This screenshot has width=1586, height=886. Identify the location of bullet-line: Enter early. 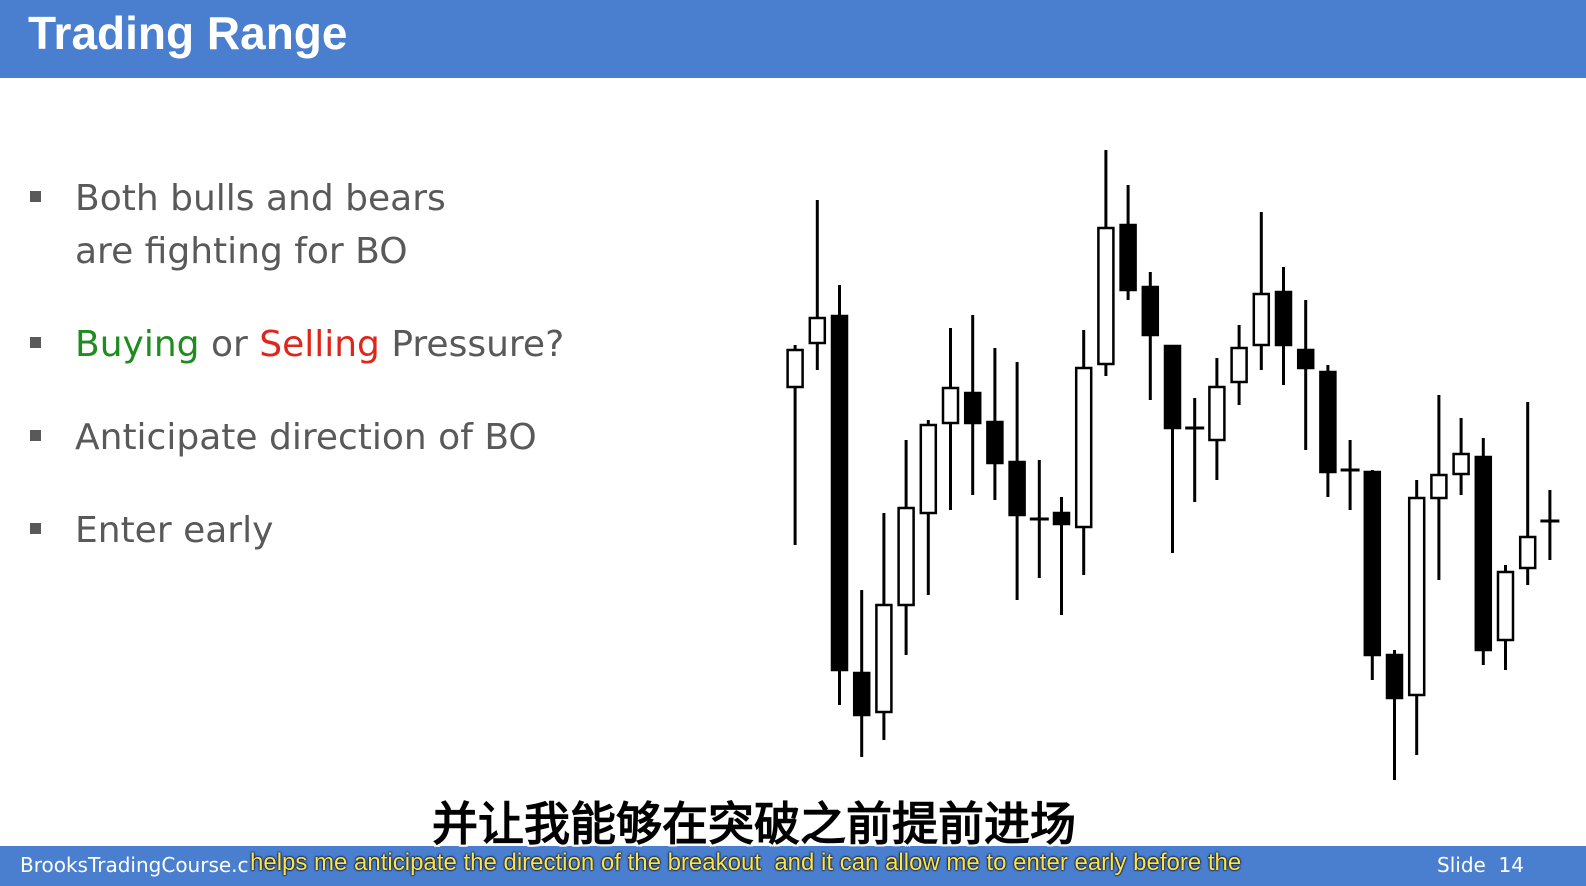
(174, 530).